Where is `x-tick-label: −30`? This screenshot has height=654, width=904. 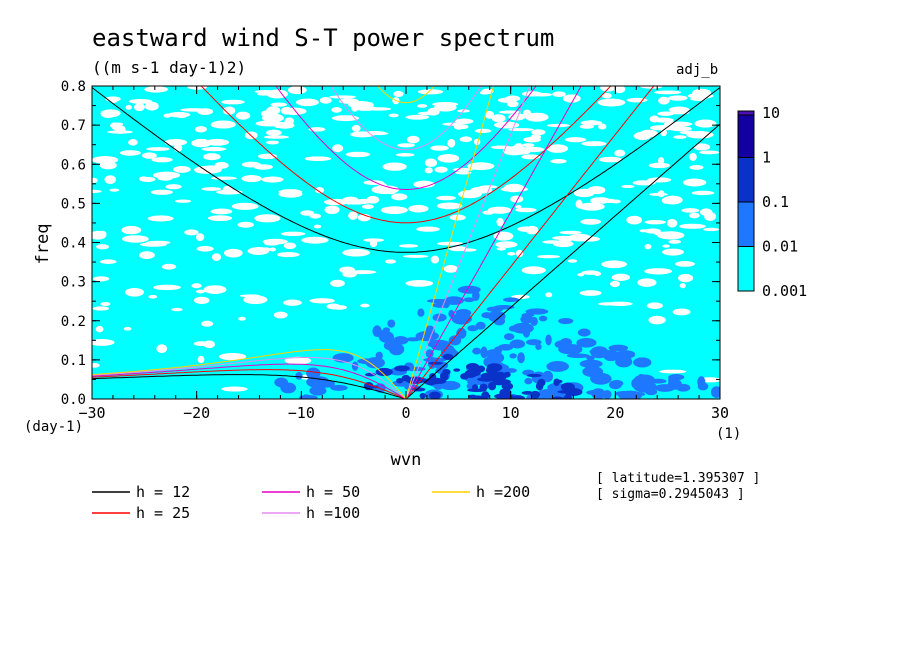
x-tick-label: −30 is located at coordinates (91, 413).